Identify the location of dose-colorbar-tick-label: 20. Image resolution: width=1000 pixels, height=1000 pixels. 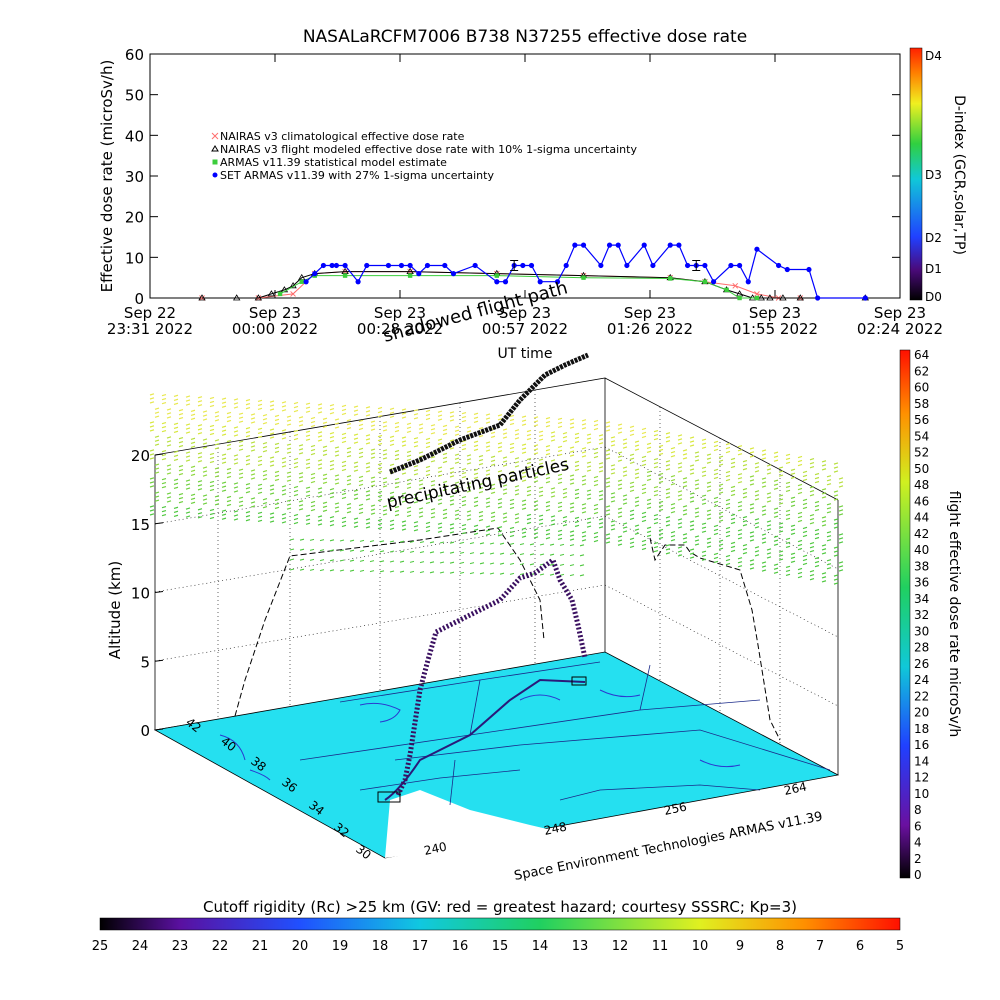
(921, 713).